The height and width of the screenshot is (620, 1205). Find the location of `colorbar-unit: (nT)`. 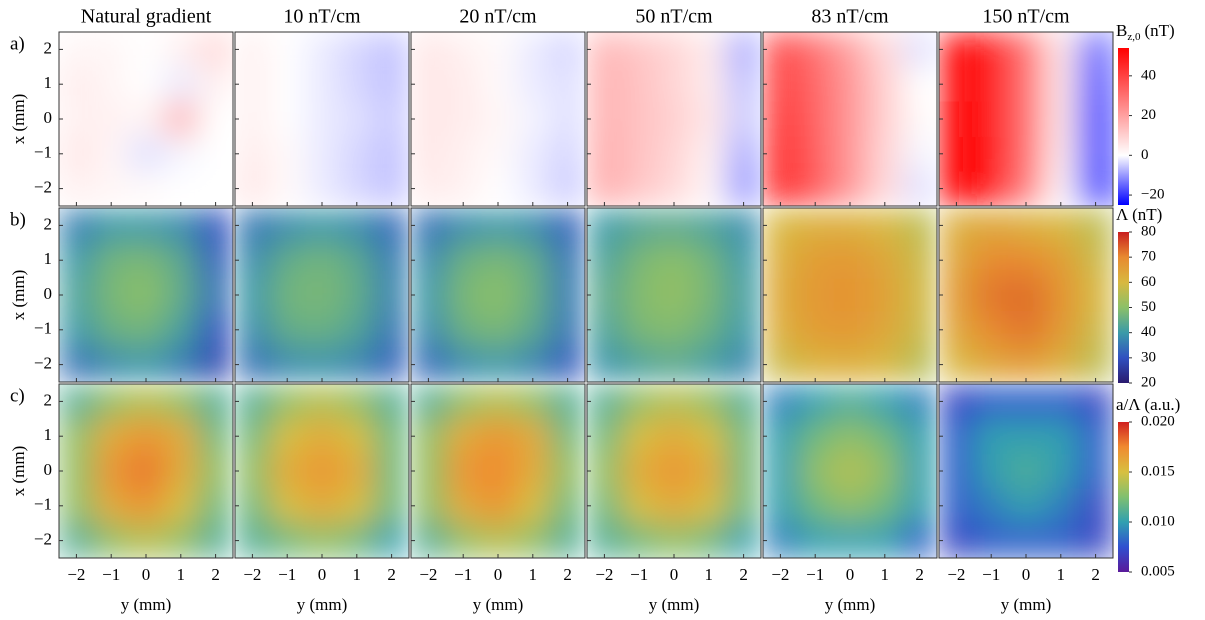

colorbar-unit: (nT) is located at coordinates (1159, 30).